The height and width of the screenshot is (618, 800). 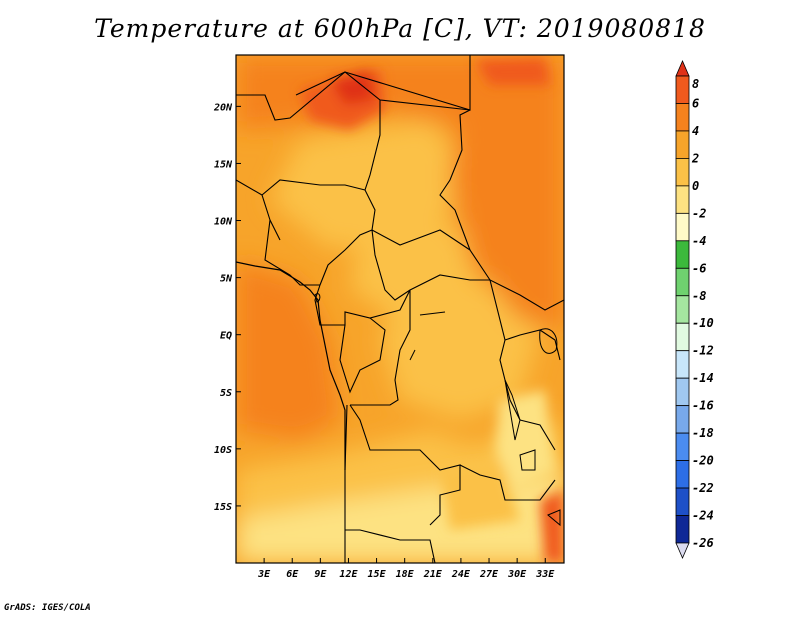 What do you see at coordinates (226, 336) in the screenshot?
I see `y-tick-label: EQ` at bounding box center [226, 336].